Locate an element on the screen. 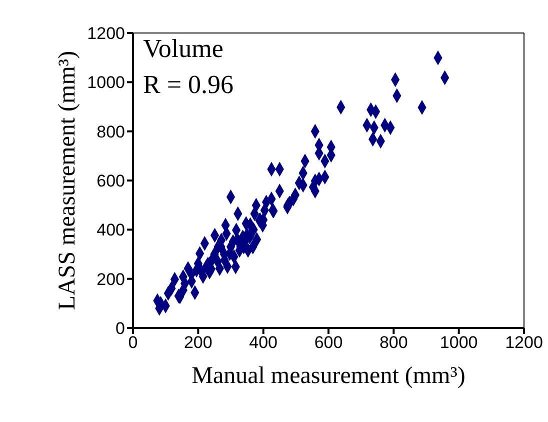  y-tick-label: 1200 is located at coordinates (106, 34).